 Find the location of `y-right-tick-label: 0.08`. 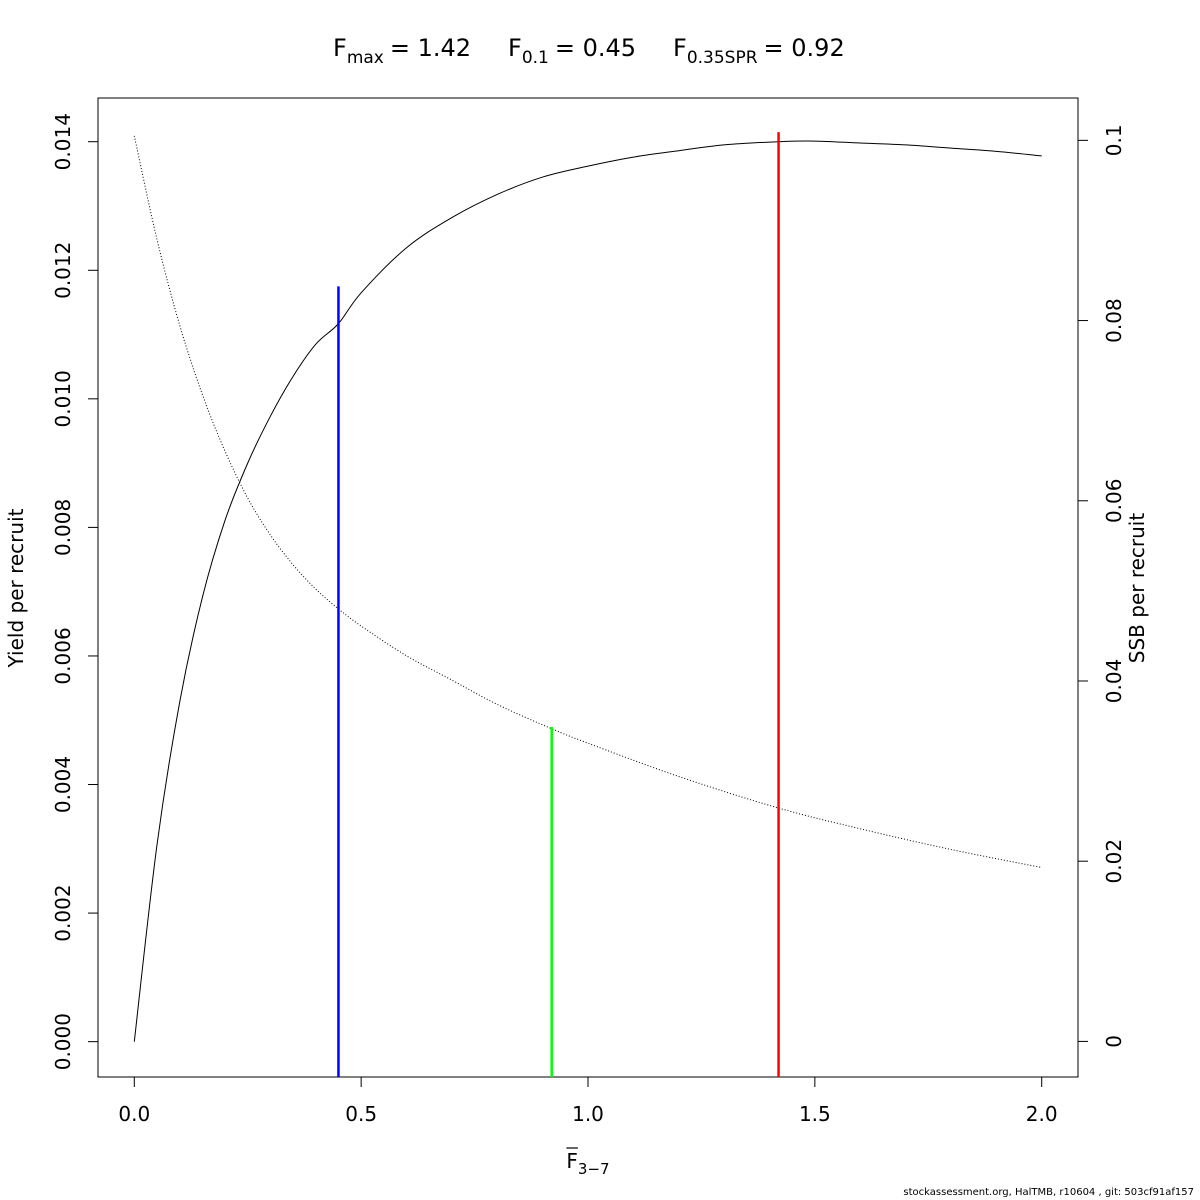

y-right-tick-label: 0.08 is located at coordinates (1114, 320).